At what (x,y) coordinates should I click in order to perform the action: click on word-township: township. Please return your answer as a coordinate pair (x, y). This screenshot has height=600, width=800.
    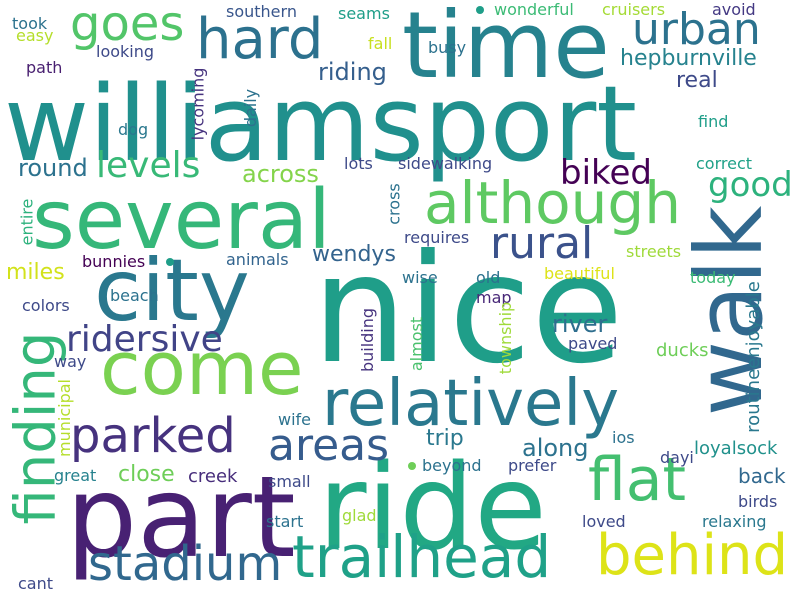
    Looking at the image, I should click on (506, 338).